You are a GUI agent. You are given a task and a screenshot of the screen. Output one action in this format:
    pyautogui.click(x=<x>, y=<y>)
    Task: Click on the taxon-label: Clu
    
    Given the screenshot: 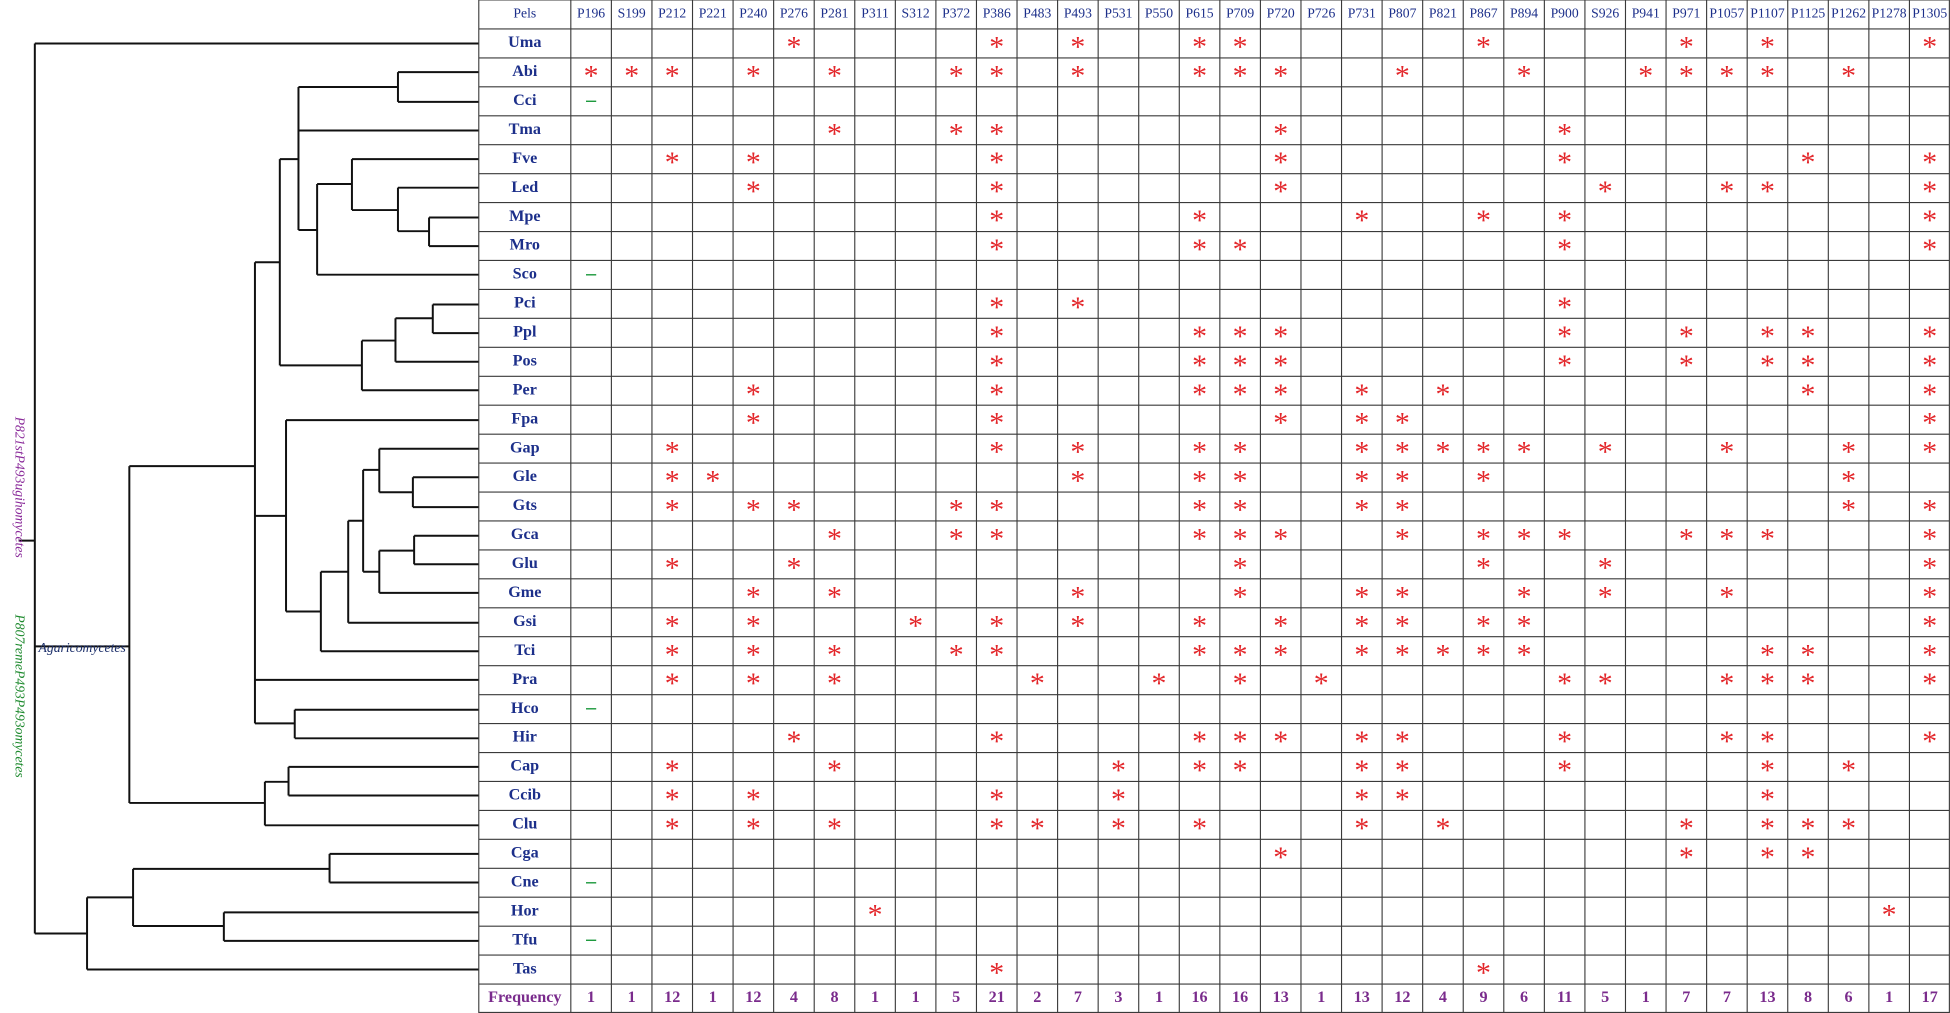 What is the action you would take?
    pyautogui.click(x=524, y=824)
    